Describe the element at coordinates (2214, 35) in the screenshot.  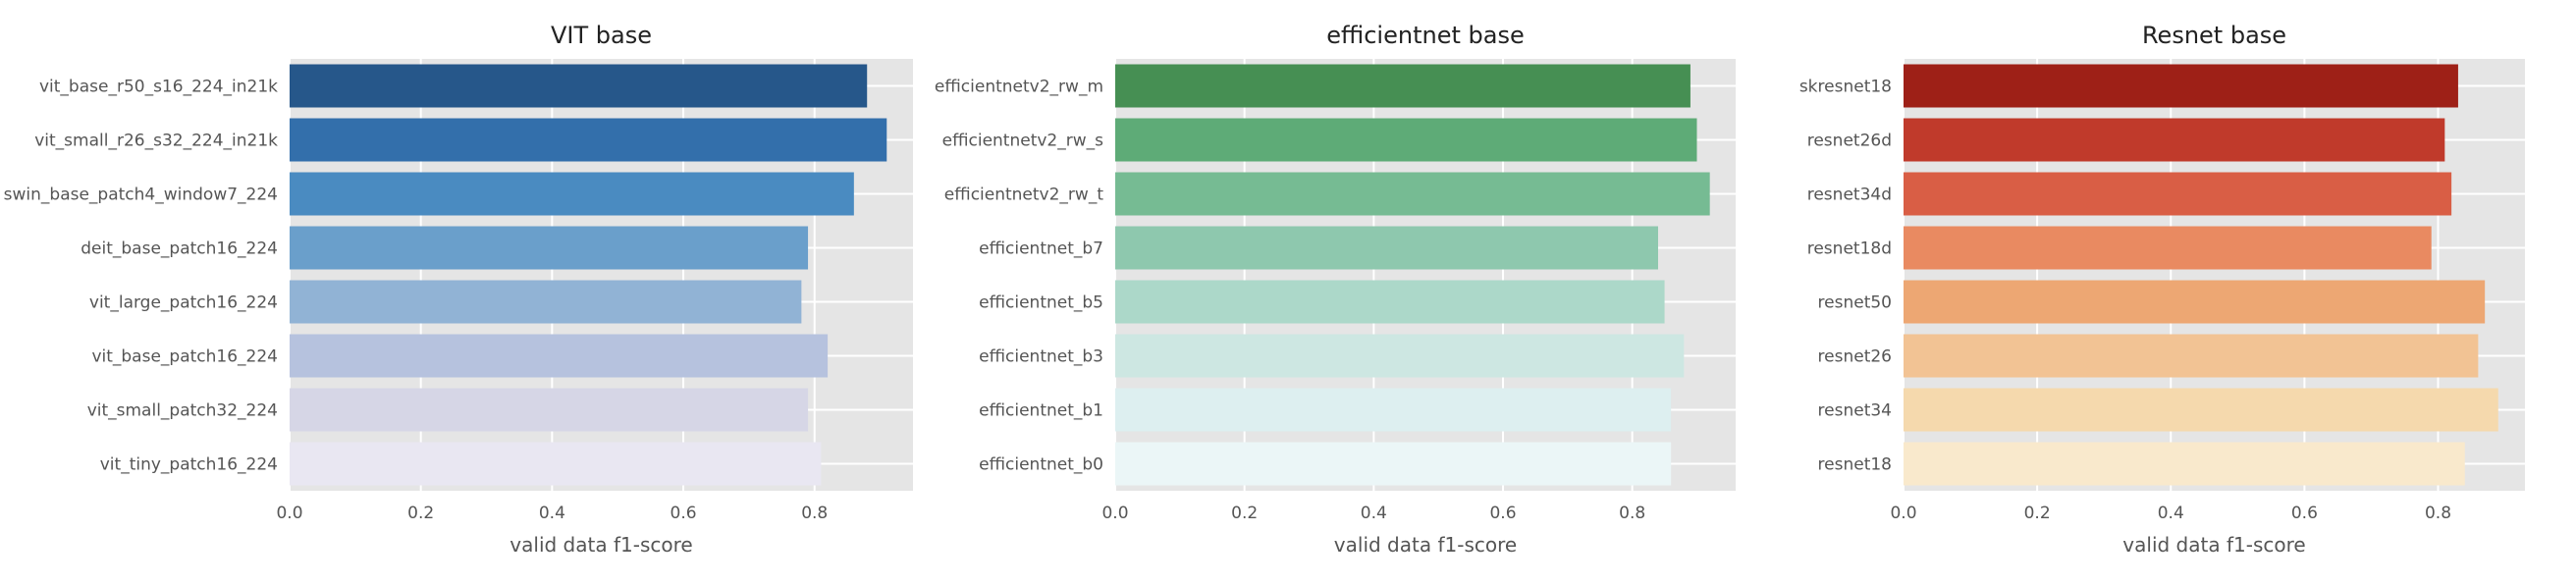
I see `chart-title: Resnet base` at that location.